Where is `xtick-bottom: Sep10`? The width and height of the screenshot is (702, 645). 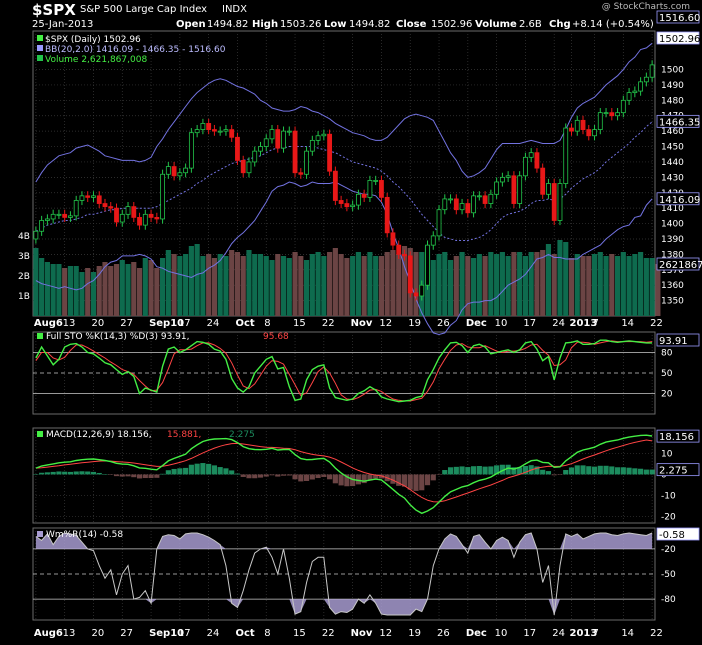 xtick-bottom: Sep10 is located at coordinates (166, 633).